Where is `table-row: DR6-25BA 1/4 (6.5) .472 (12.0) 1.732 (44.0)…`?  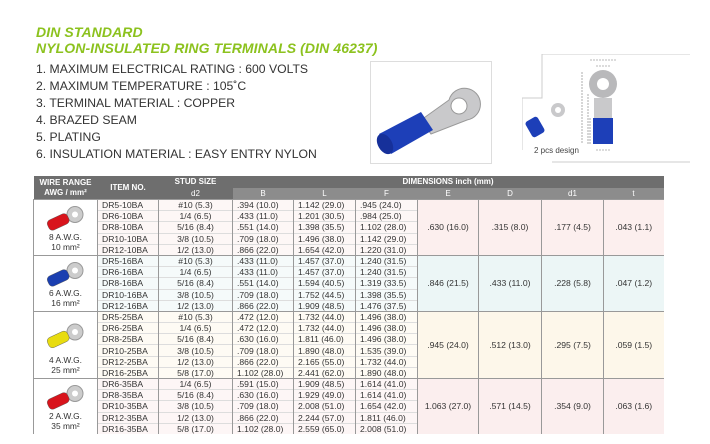
table-row: DR6-25BA 1/4 (6.5) .472 (12.0) 1.732 (44.0)… is located at coordinates (349, 328).